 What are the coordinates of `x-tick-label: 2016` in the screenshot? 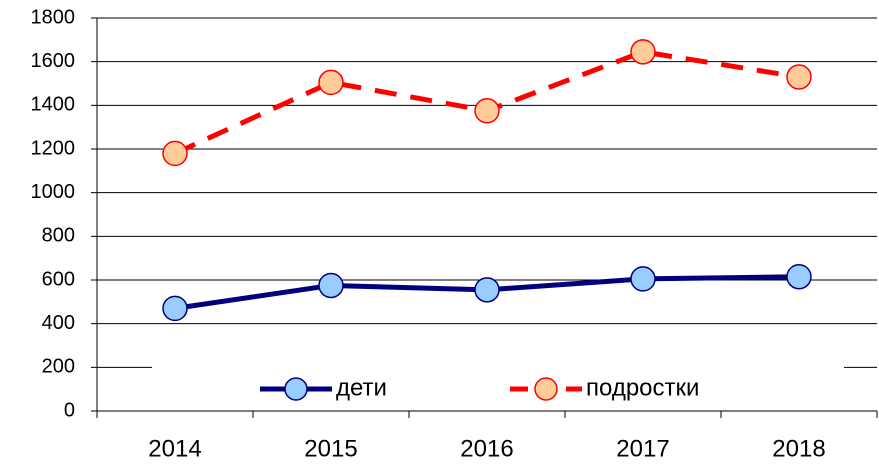 It's located at (486, 448).